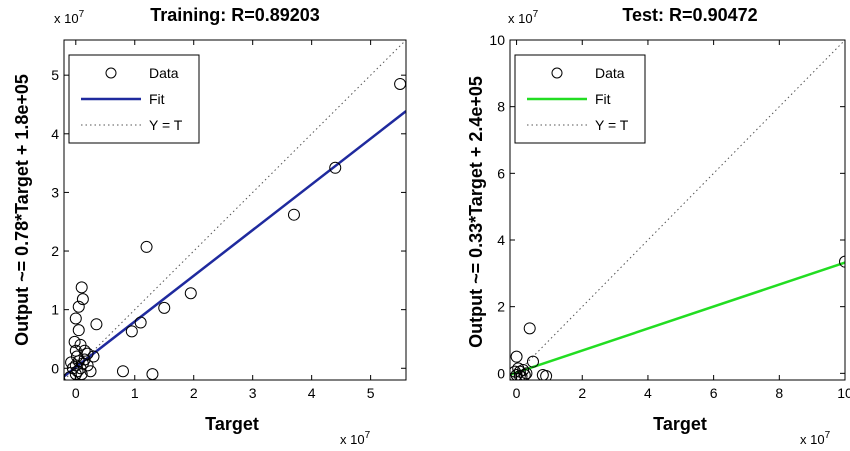  Describe the element at coordinates (22, 210) in the screenshot. I see `y-axis-label: Output ~= 0.78*Target + 1.8e+05` at that location.